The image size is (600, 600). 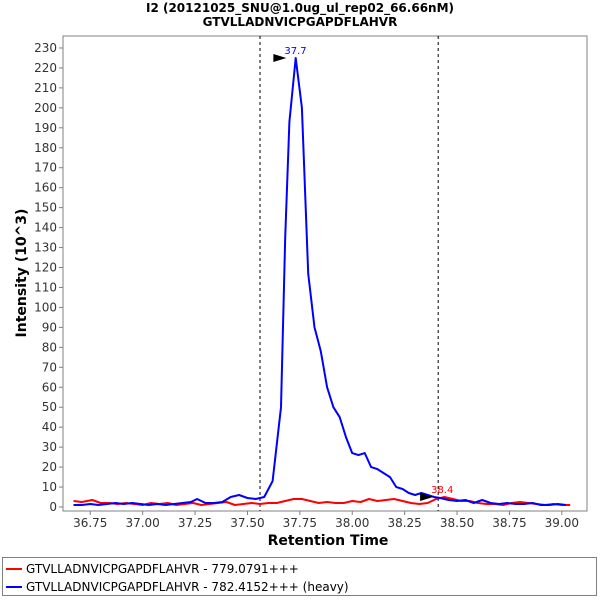 What do you see at coordinates (247, 523) in the screenshot?
I see `x-tick-label: 37.50` at bounding box center [247, 523].